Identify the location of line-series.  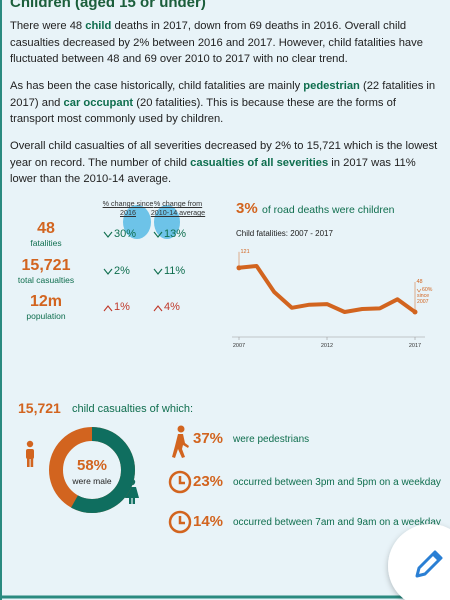
(327, 289).